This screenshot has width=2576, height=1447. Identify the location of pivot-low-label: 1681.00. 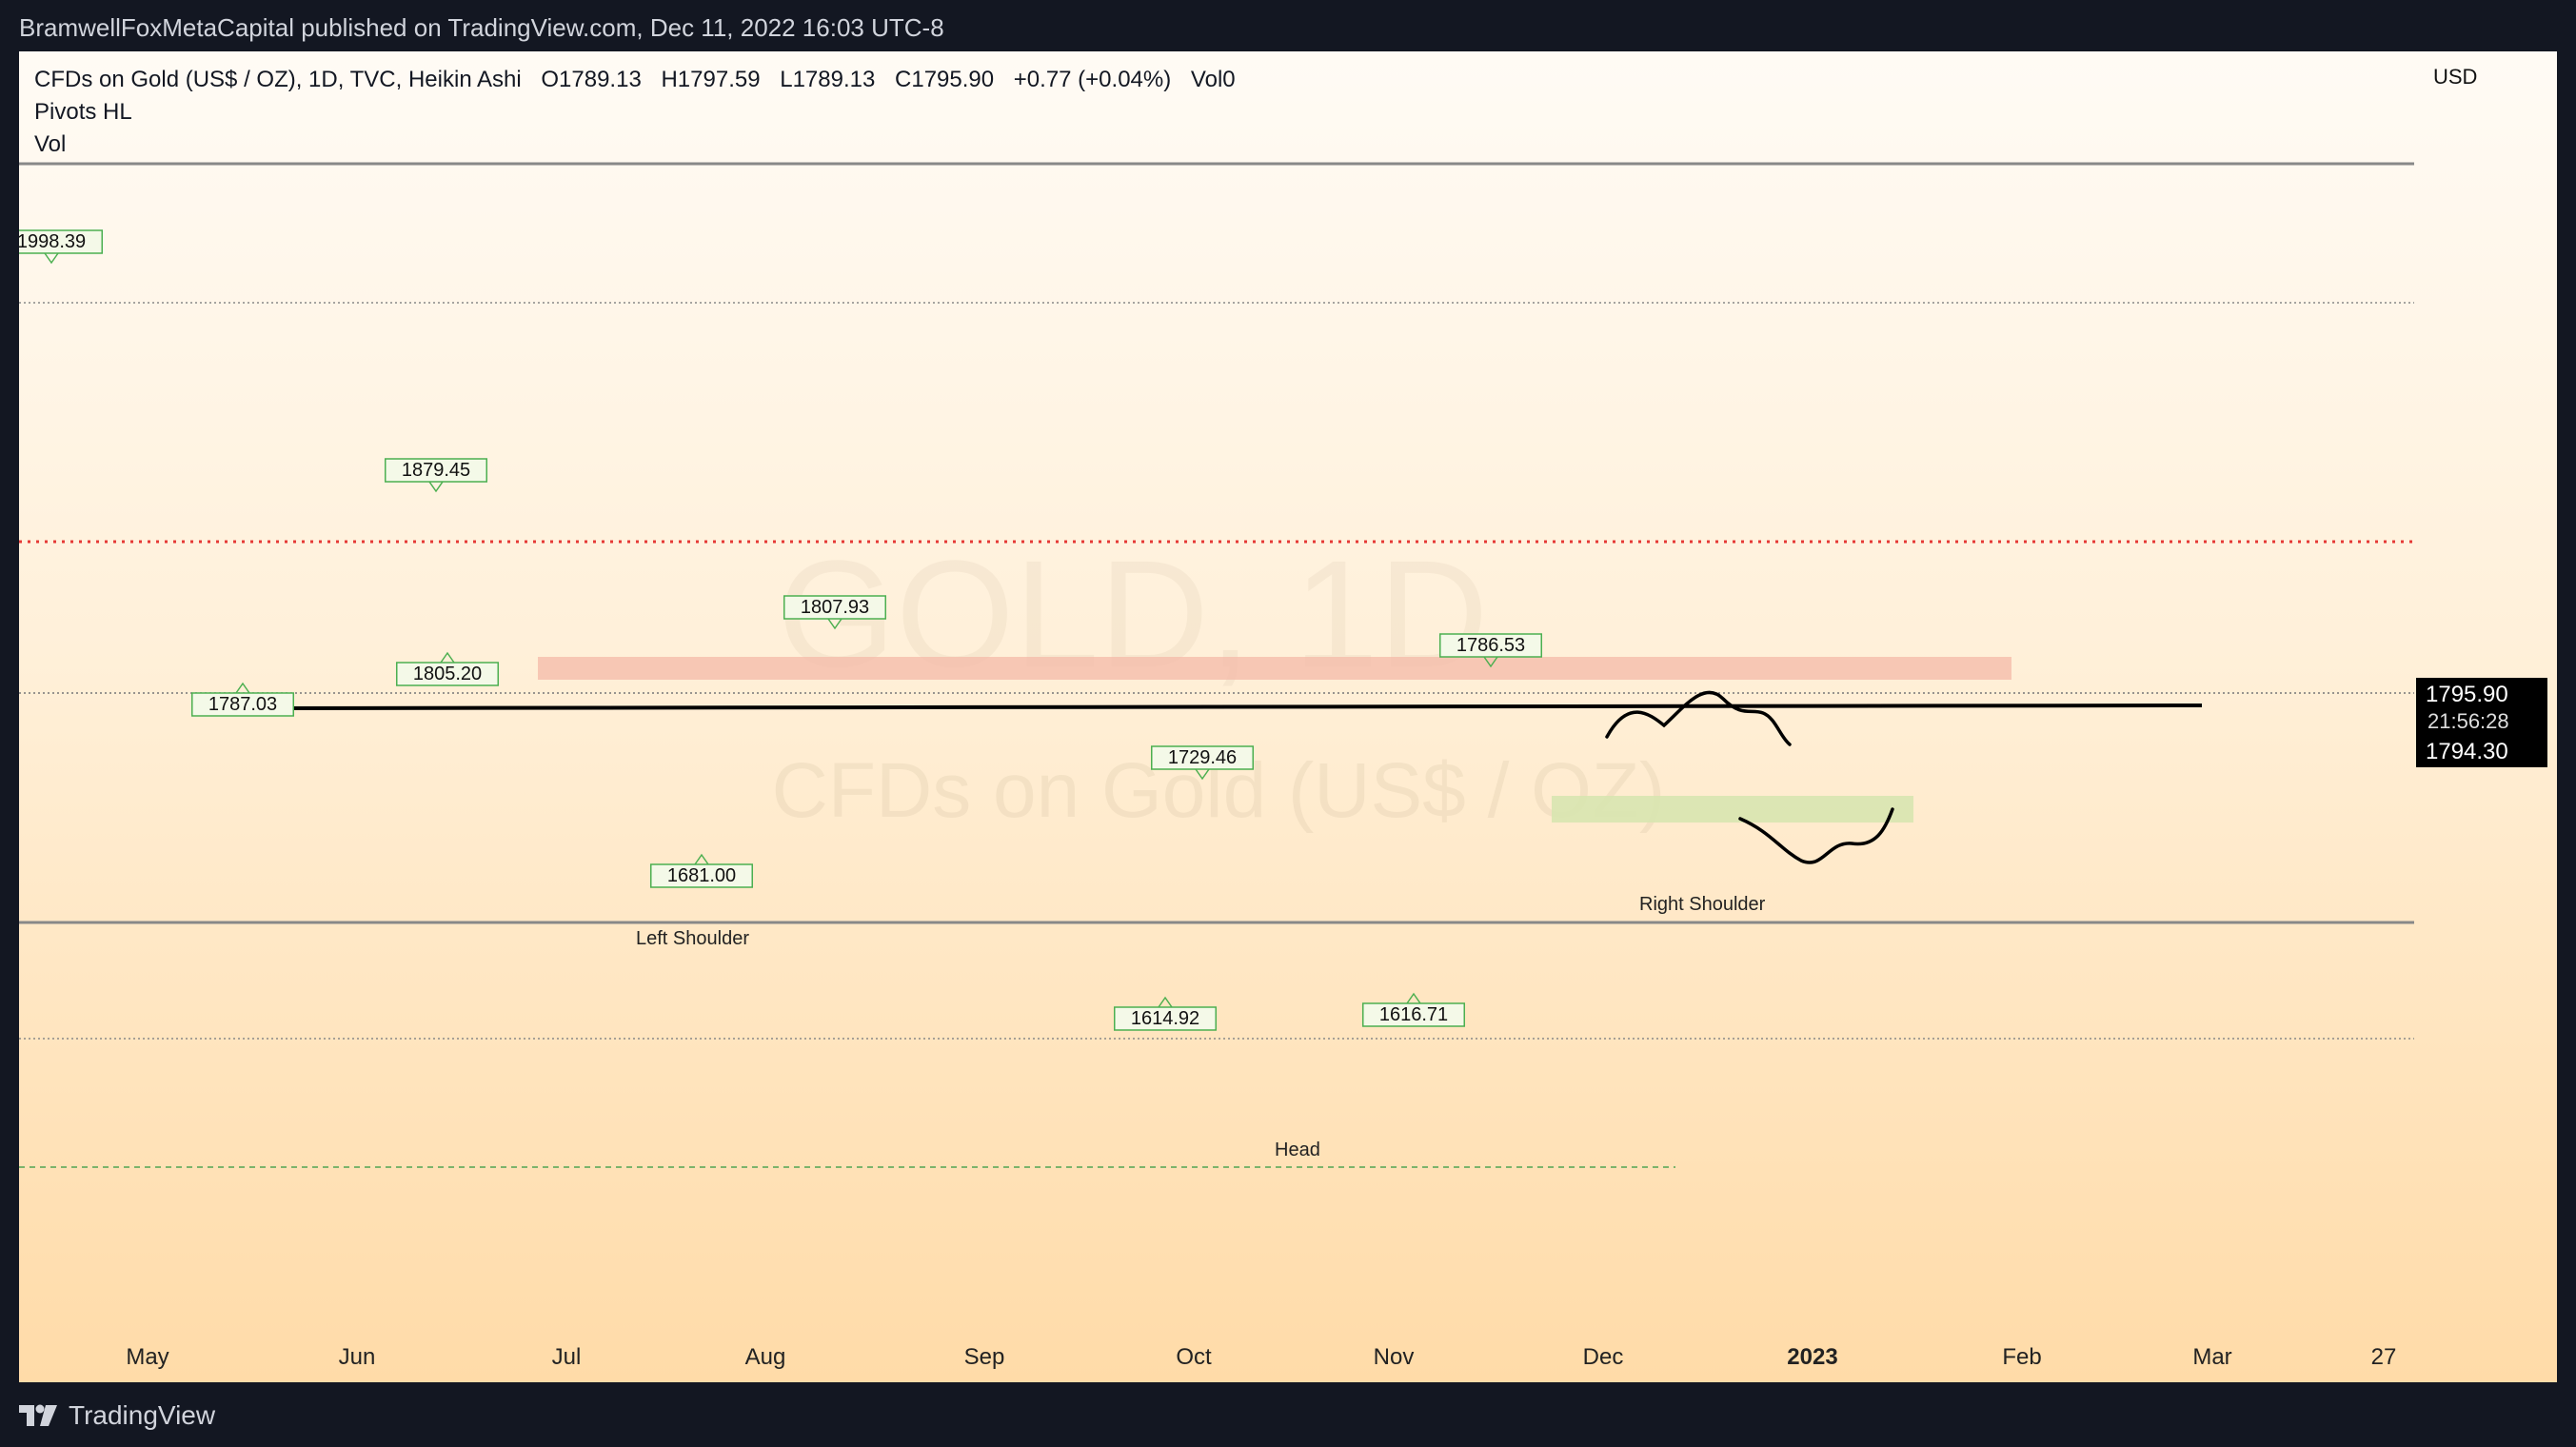
(701, 875).